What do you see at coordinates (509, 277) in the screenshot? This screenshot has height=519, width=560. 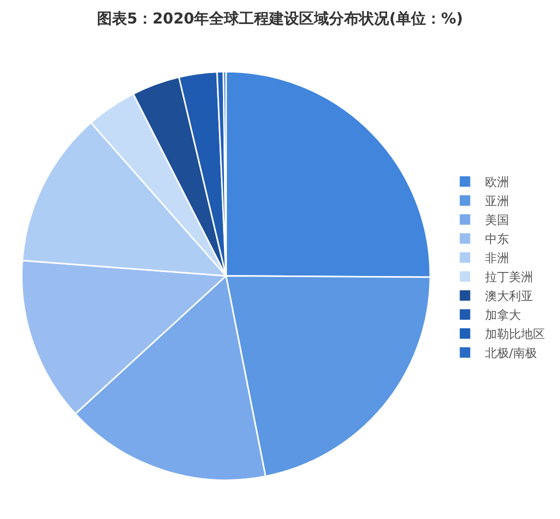 I see `legend-label: 拉丁美洲` at bounding box center [509, 277].